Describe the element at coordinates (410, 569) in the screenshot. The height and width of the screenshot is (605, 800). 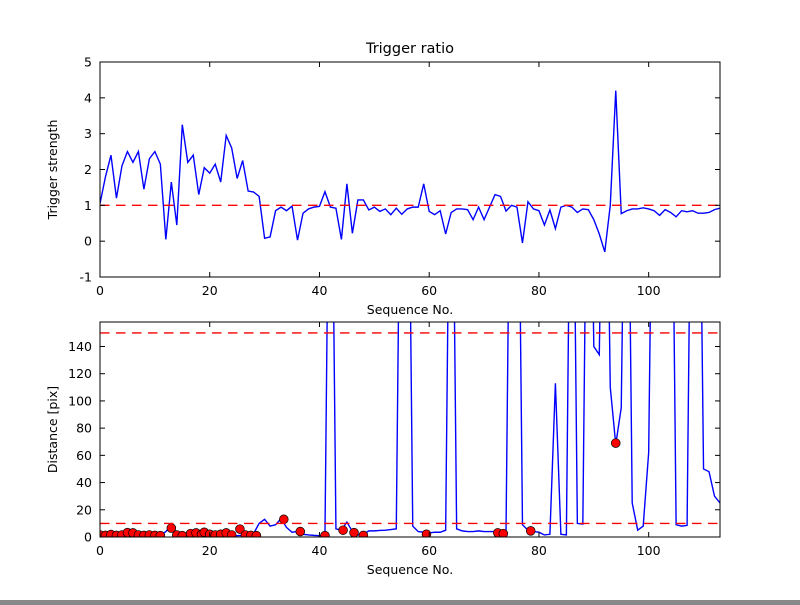
I see `bottom-xaxis-label: Sequence No.` at that location.